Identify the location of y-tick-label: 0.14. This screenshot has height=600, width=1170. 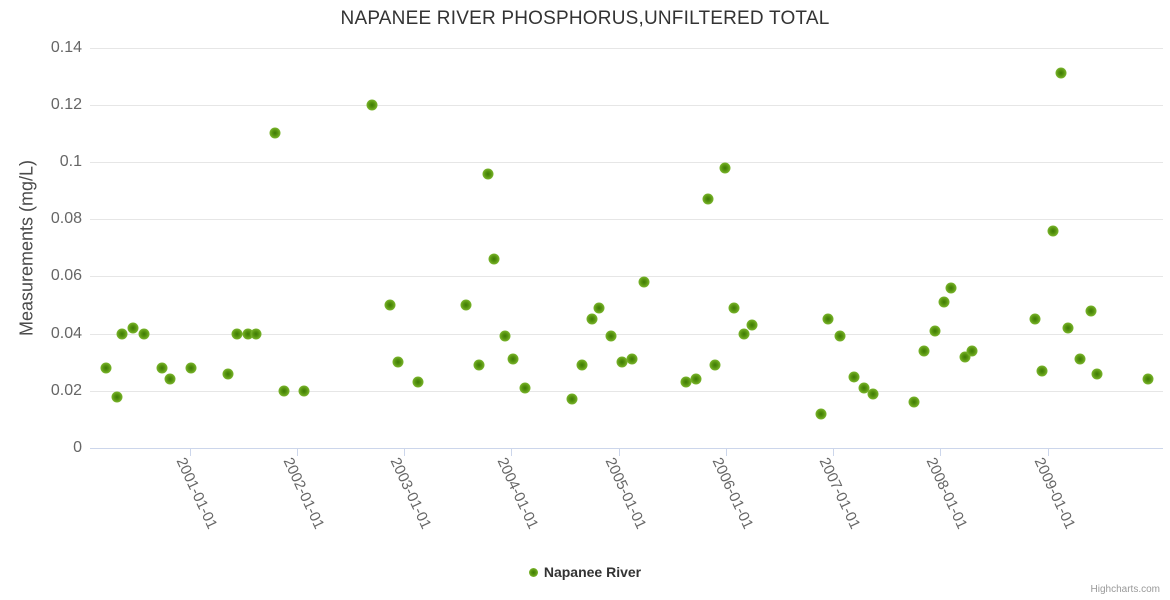
(66, 47).